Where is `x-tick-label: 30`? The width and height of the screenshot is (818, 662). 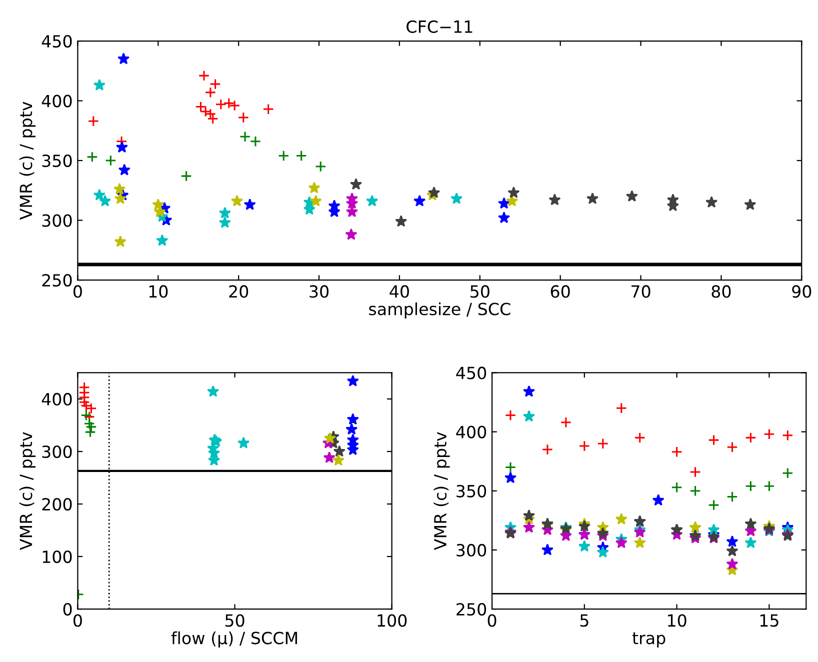
x-tick-label: 30 is located at coordinates (319, 291).